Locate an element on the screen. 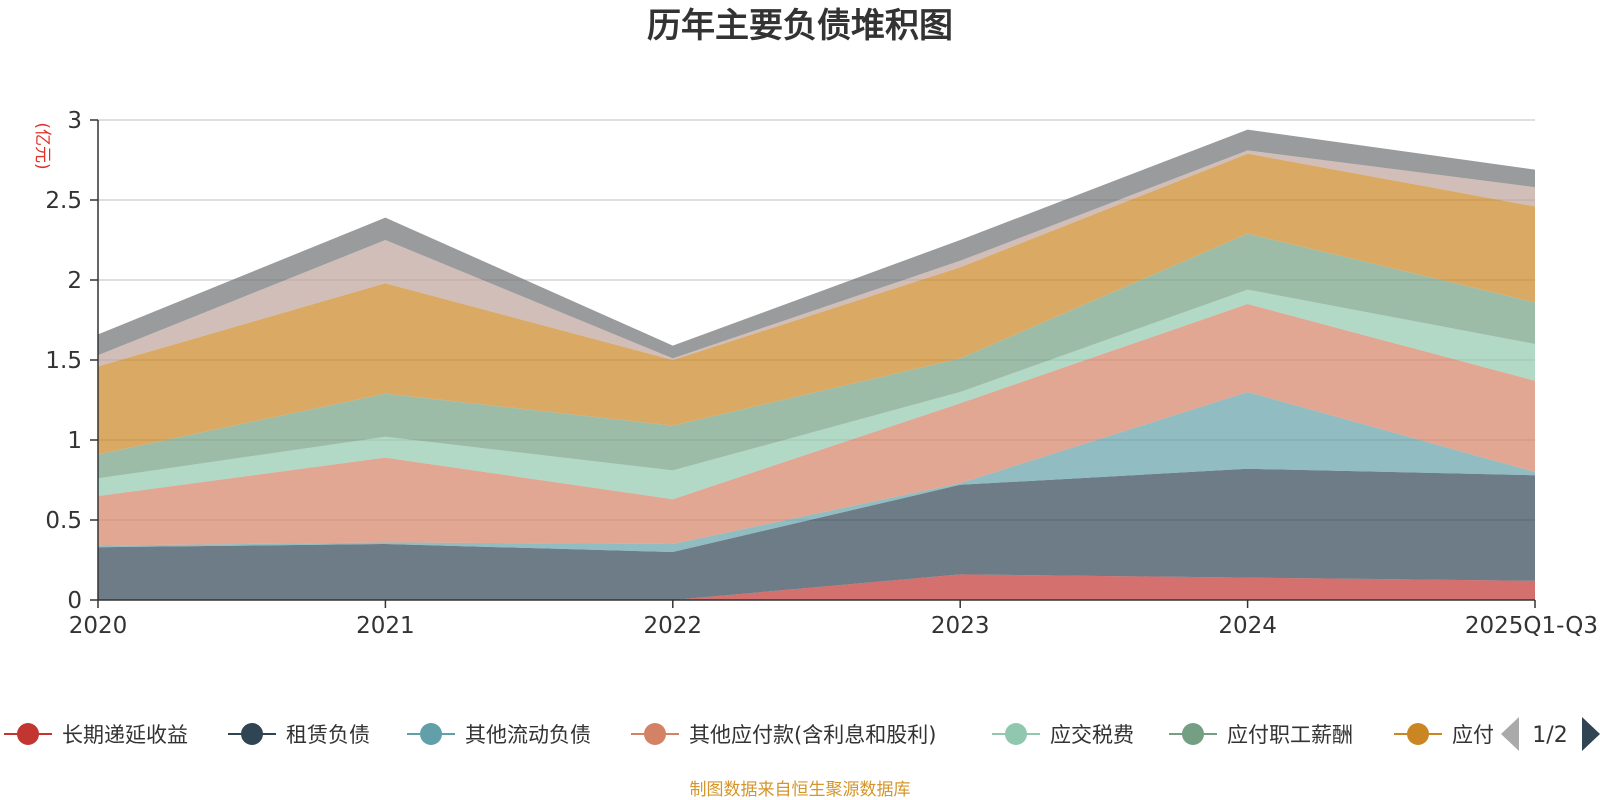 This screenshot has width=1600, height=800. x-tick-label: 2022 is located at coordinates (673, 626).